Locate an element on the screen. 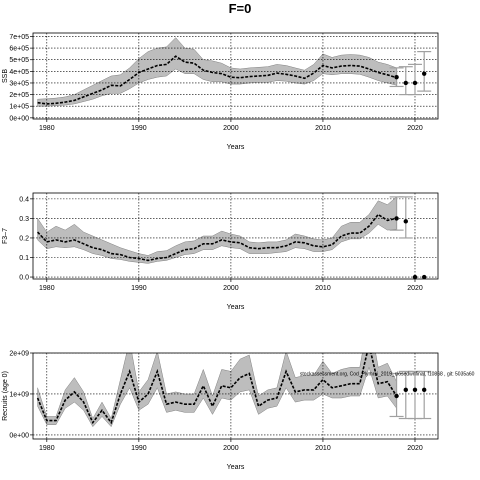 The height and width of the screenshot is (480, 480). y-tick-label: 4e+05 is located at coordinates (19, 72).